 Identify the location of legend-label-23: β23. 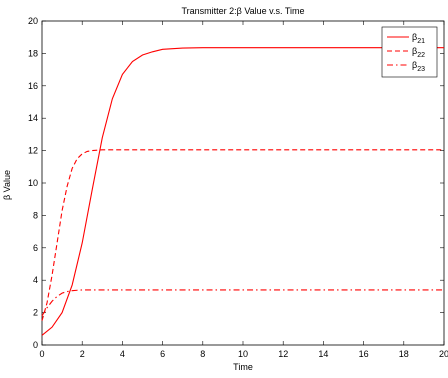
(418, 66).